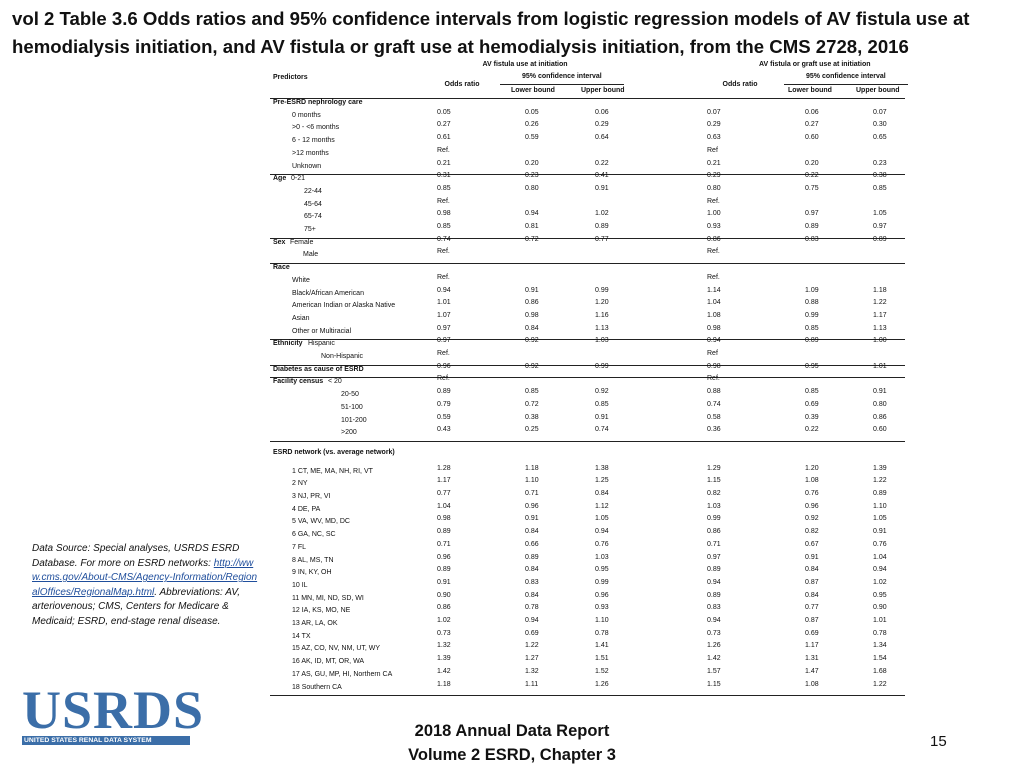 The height and width of the screenshot is (768, 1024). I want to click on row-label: >200, so click(349, 433).